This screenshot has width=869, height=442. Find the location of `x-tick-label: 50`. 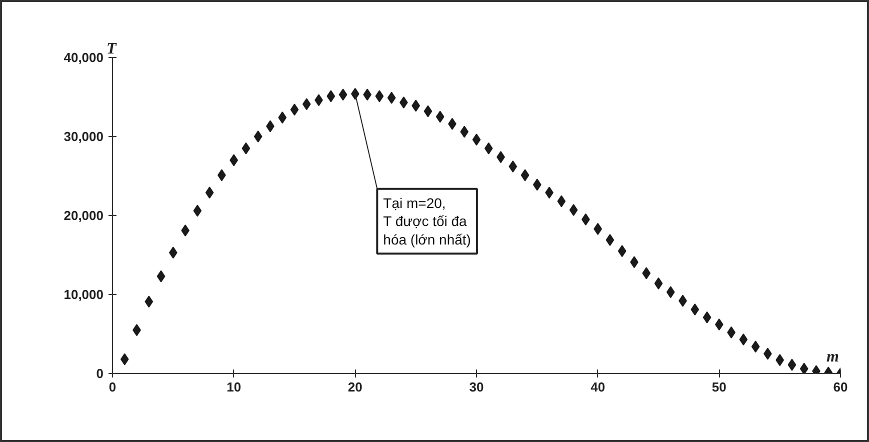

x-tick-label: 50 is located at coordinates (719, 387).